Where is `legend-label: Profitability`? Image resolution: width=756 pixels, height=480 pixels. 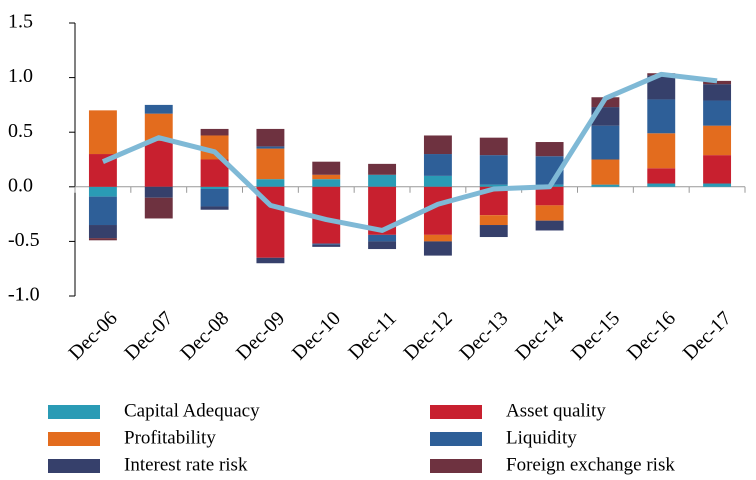
legend-label: Profitability is located at coordinates (170, 437).